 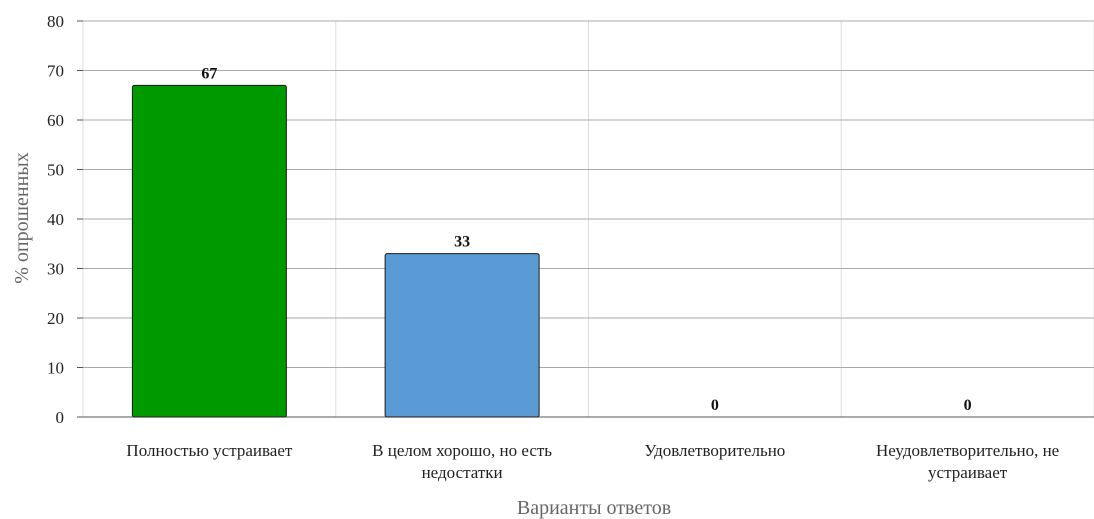 I want to click on x-category-label: Удовлетворительно, so click(x=714, y=450).